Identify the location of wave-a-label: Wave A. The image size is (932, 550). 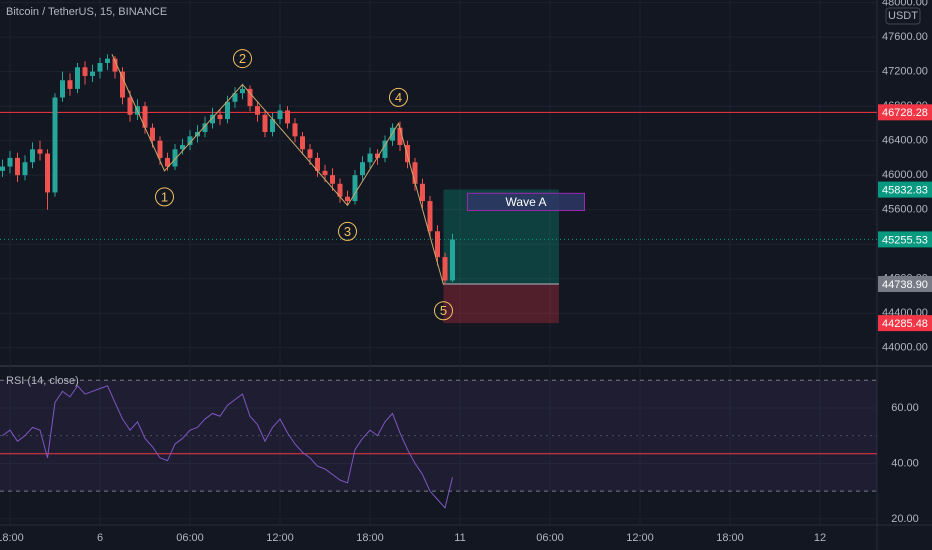
(526, 202).